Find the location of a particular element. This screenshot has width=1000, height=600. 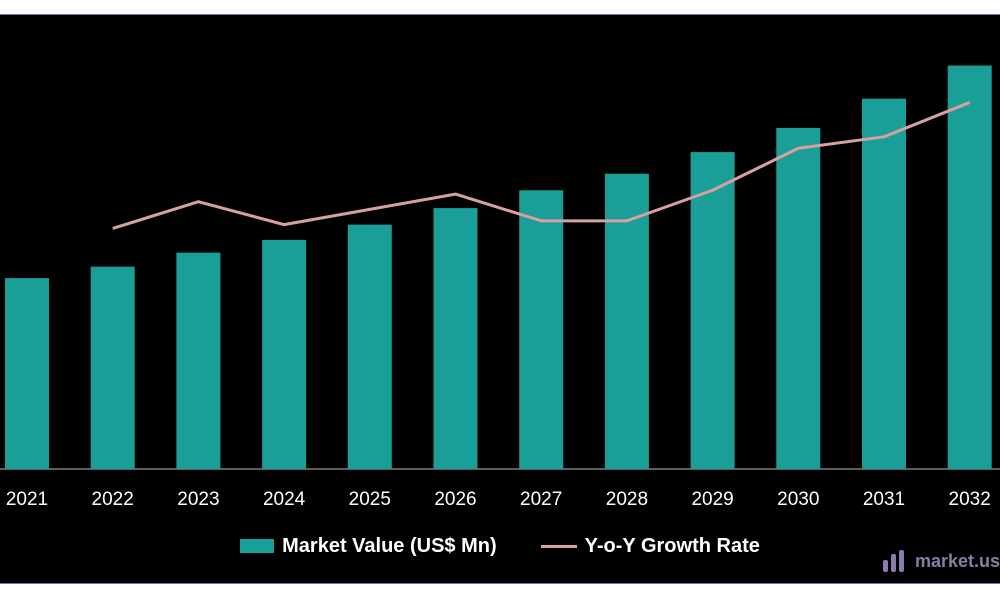

x-tick-label: 2021 is located at coordinates (27, 499).